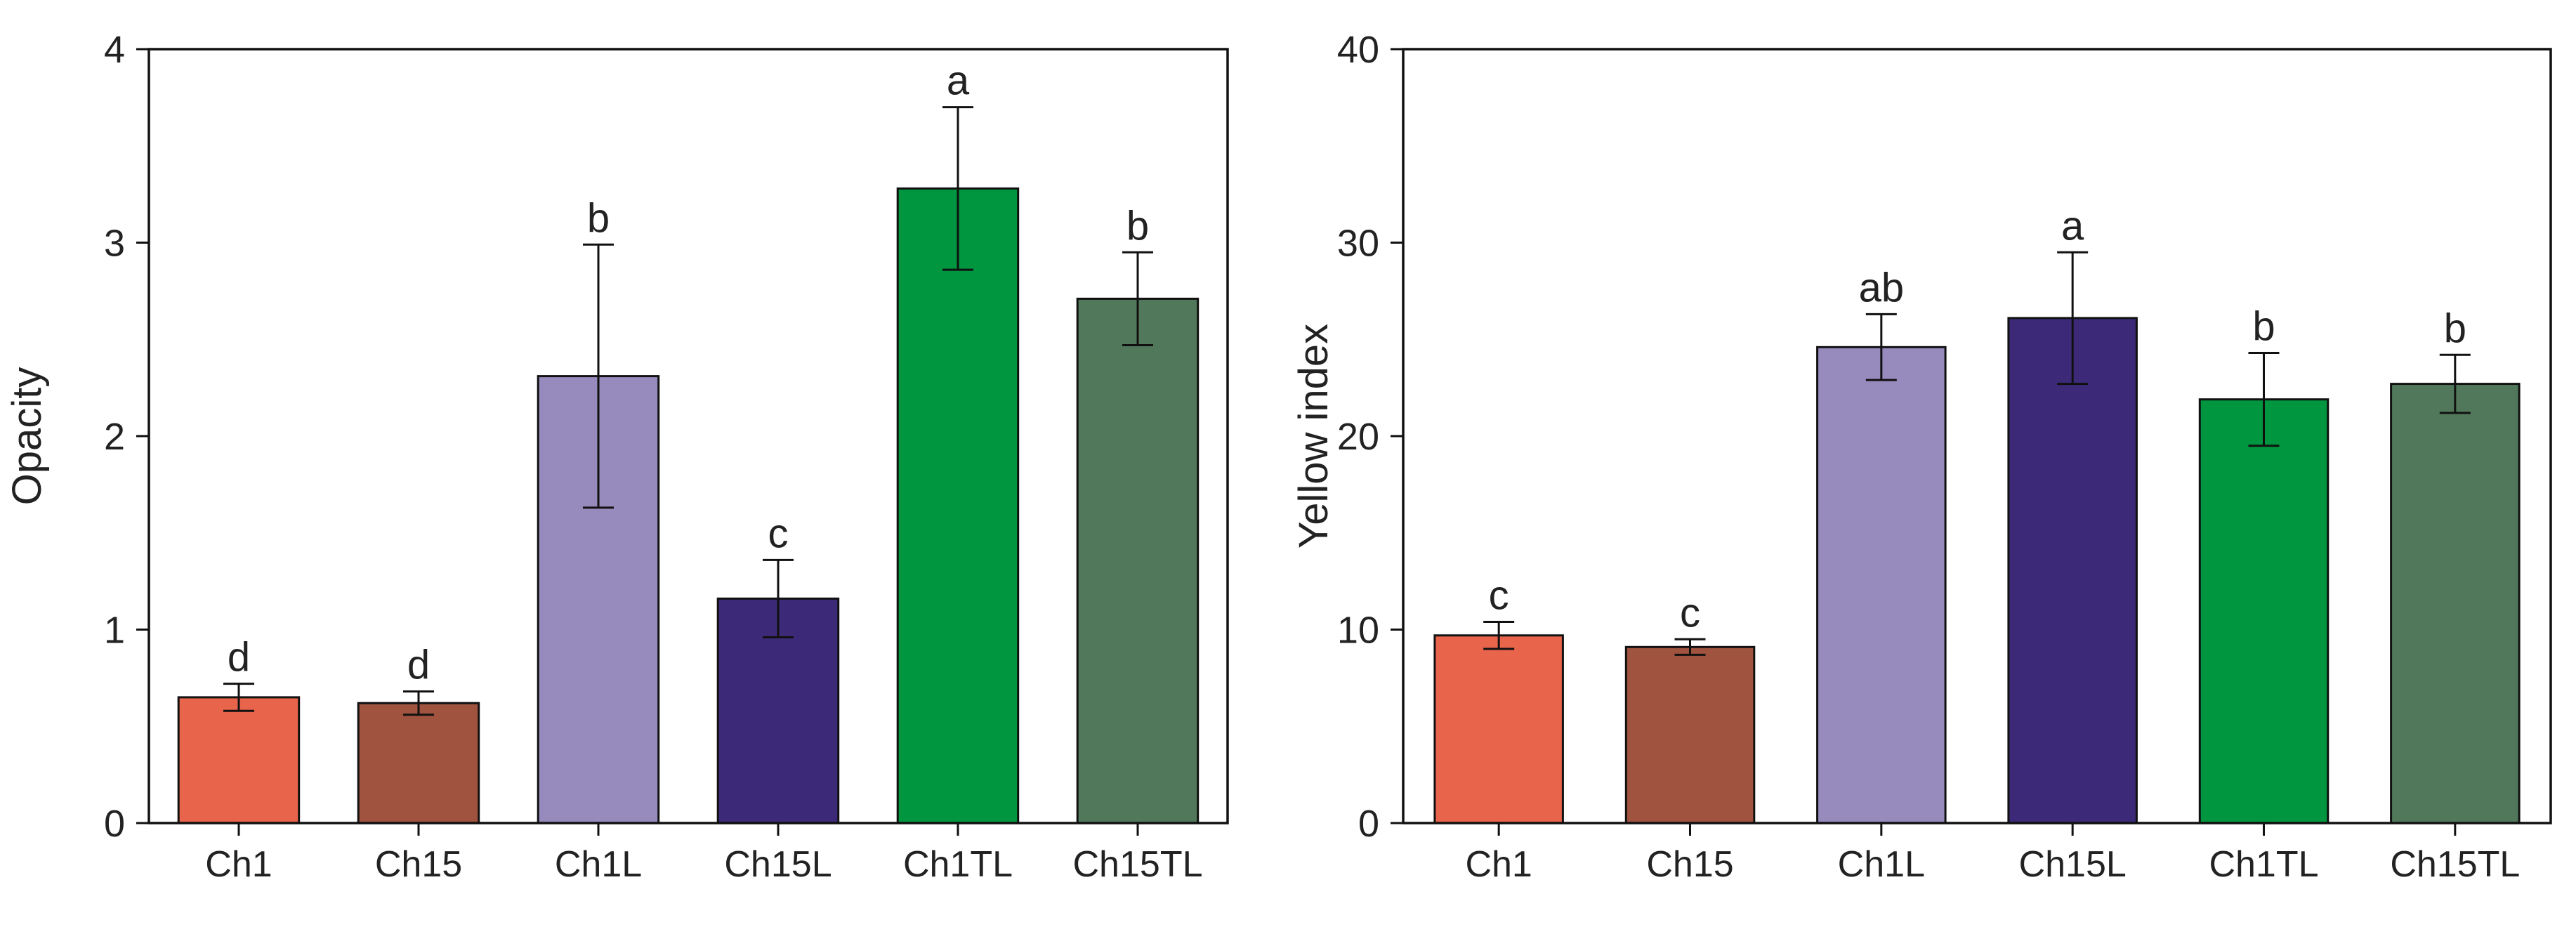 Image resolution: width=2576 pixels, height=927 pixels. I want to click on y-tick-label: 30, so click(1358, 244).